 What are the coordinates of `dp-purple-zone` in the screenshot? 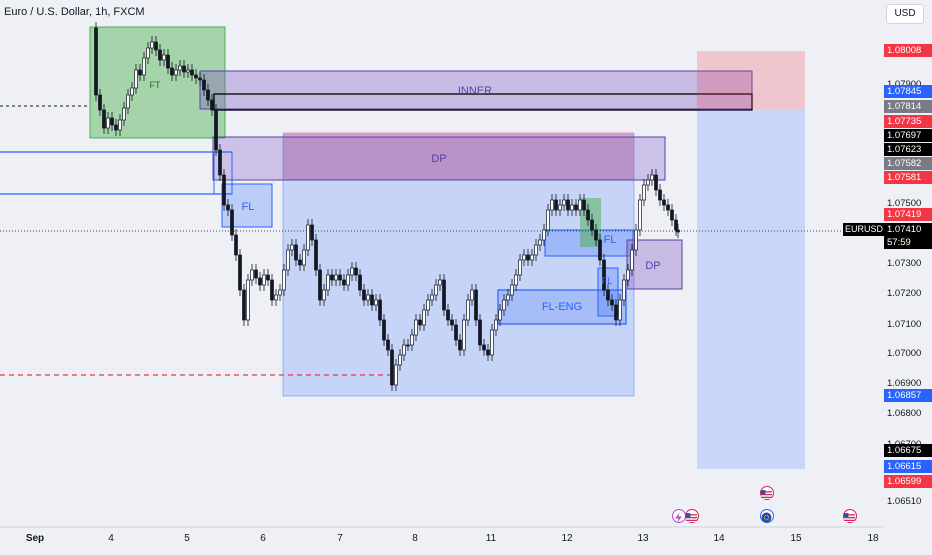 It's located at (439, 158).